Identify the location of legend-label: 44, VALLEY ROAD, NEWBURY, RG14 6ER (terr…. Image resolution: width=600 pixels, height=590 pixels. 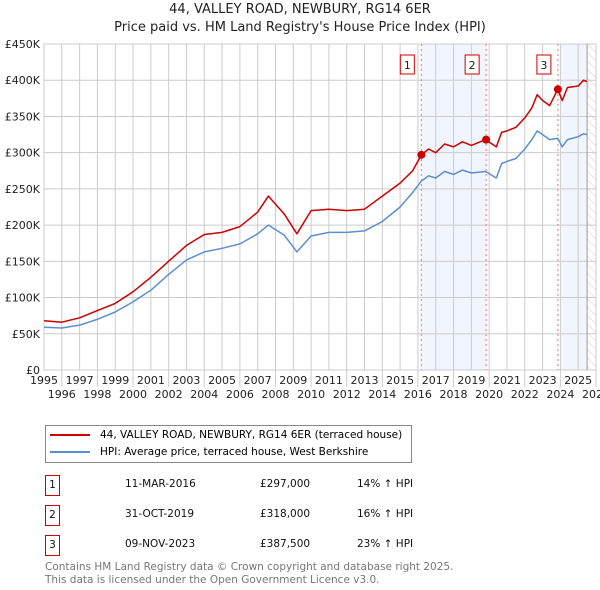
(251, 435).